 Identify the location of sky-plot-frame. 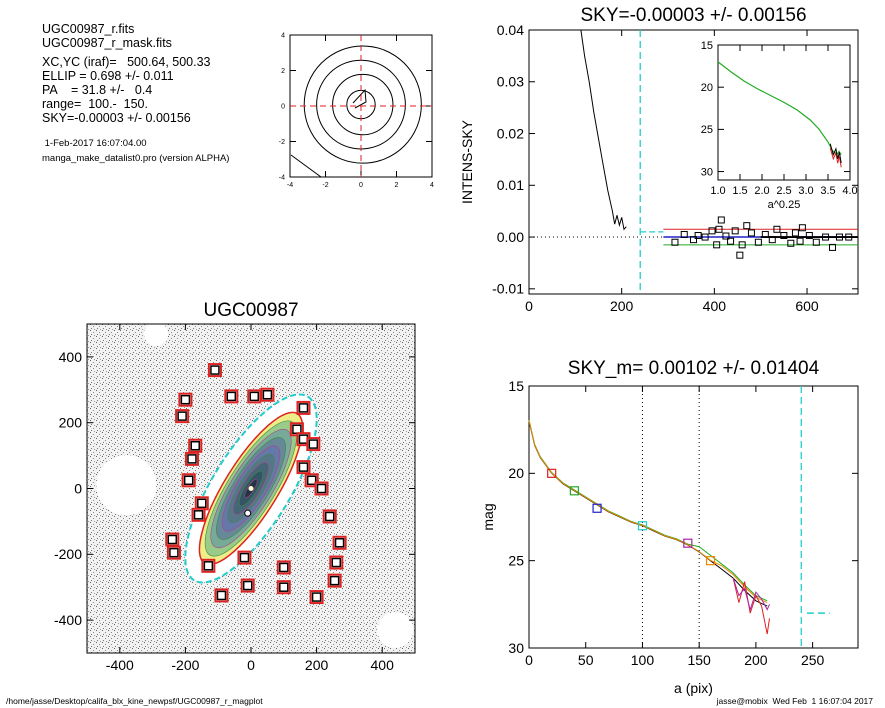
(693, 162).